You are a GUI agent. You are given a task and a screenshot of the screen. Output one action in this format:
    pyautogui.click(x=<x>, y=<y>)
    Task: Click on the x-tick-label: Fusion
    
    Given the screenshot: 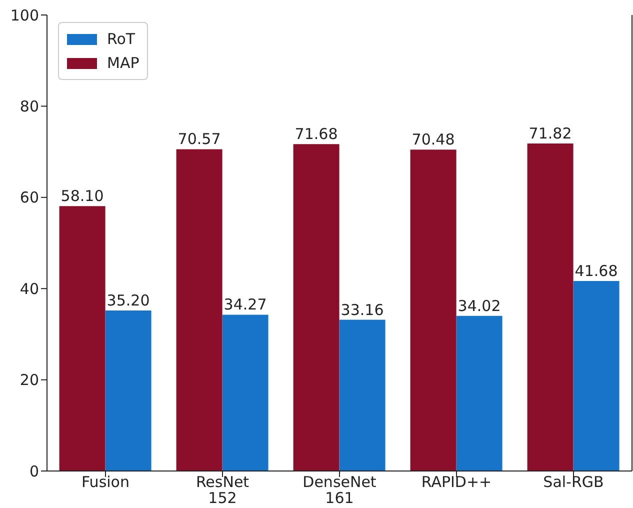 What is the action you would take?
    pyautogui.click(x=106, y=482)
    